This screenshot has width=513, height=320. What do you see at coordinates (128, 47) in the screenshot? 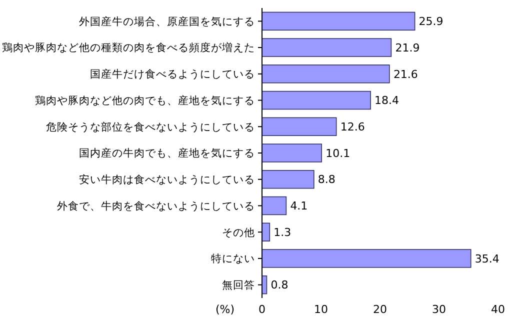
I see `y-tick-label: 鶏肉や豚肉など他の種類の肉を食べる頻度が増えた` at bounding box center [128, 47].